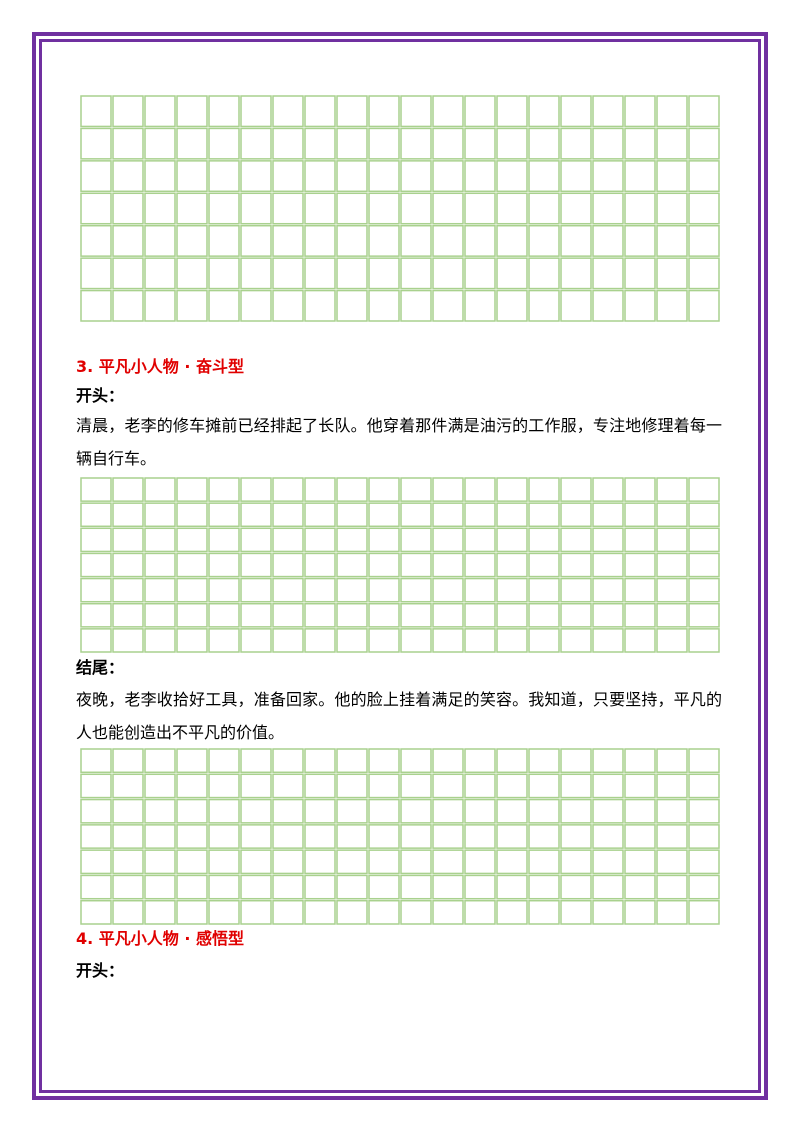  What do you see at coordinates (160, 938) in the screenshot?
I see `section-title: 4. 平凡小人物 · 感悟型` at bounding box center [160, 938].